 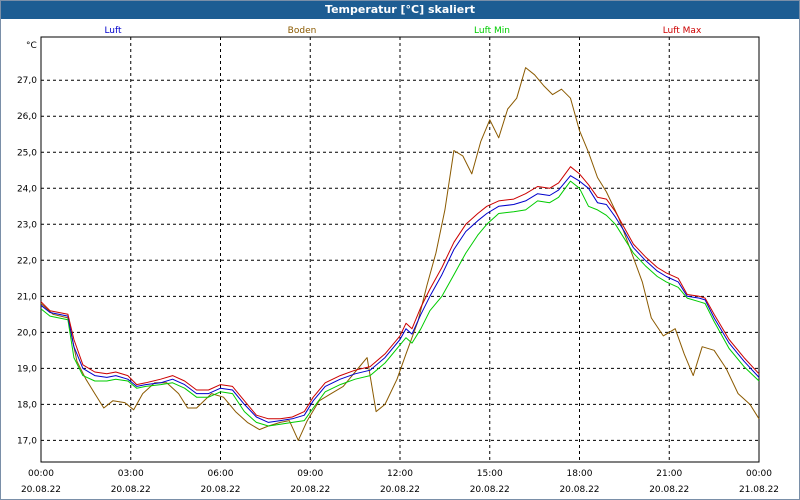 I want to click on legend-entry-boden: Boden, so click(x=302, y=31).